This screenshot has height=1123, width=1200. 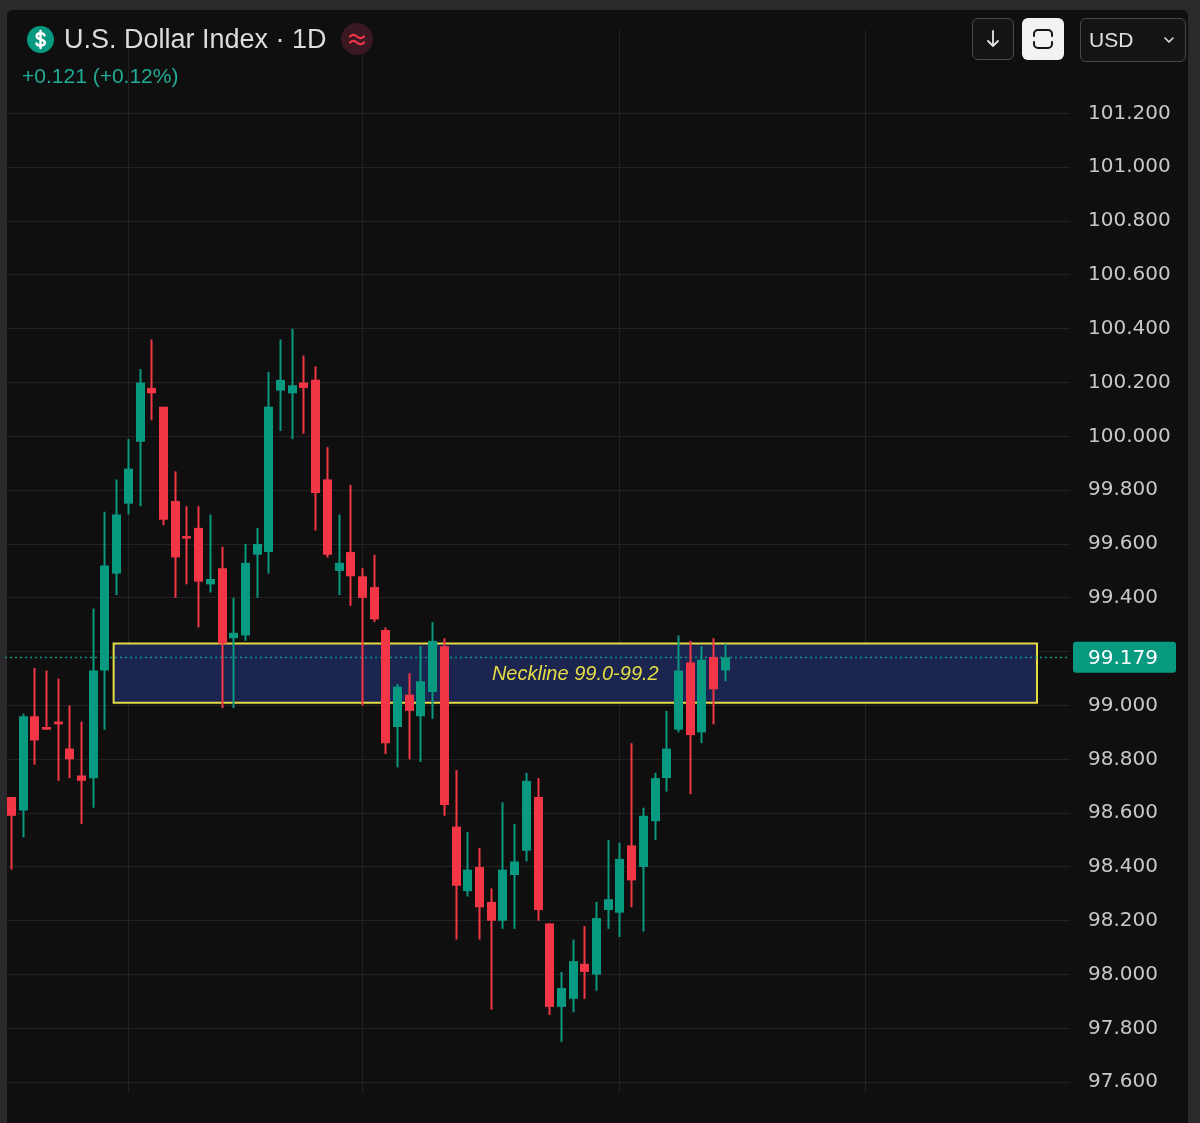 What do you see at coordinates (1129, 219) in the screenshot?
I see `y-tick-label: 100.800` at bounding box center [1129, 219].